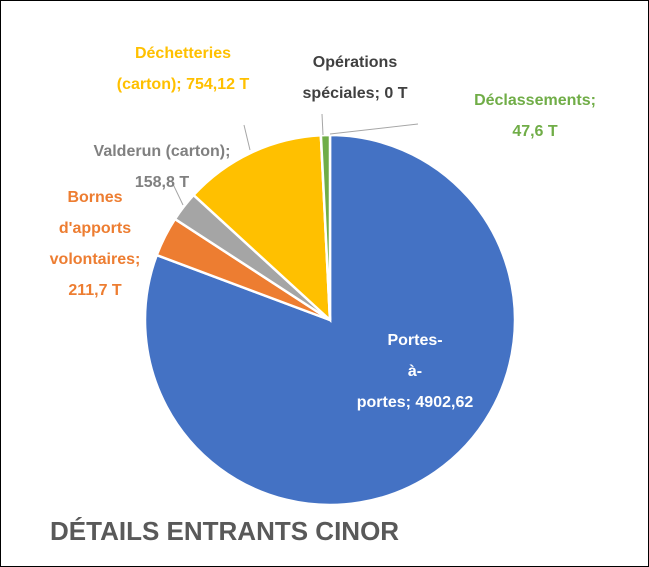 The image size is (649, 567). I want to click on label-line: Déclassements;, so click(535, 100).